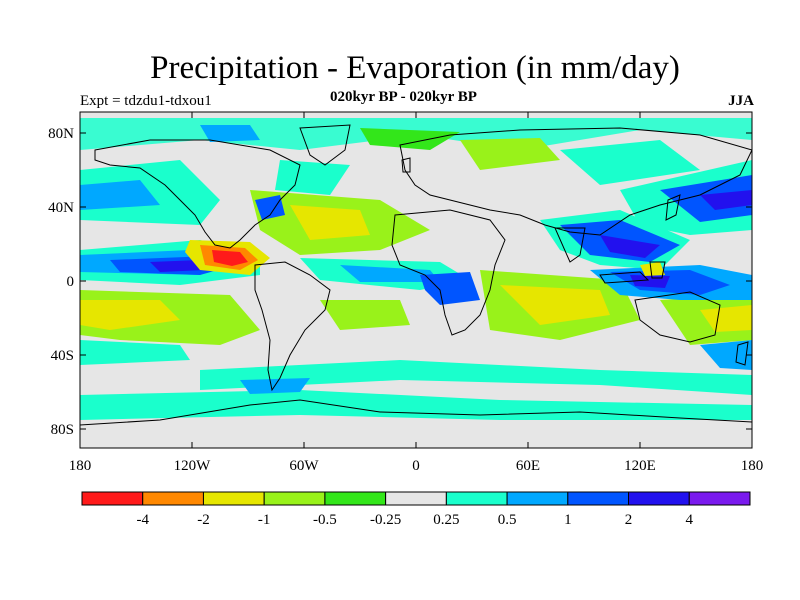 The image size is (800, 600). I want to click on season-label: JJA, so click(741, 101).